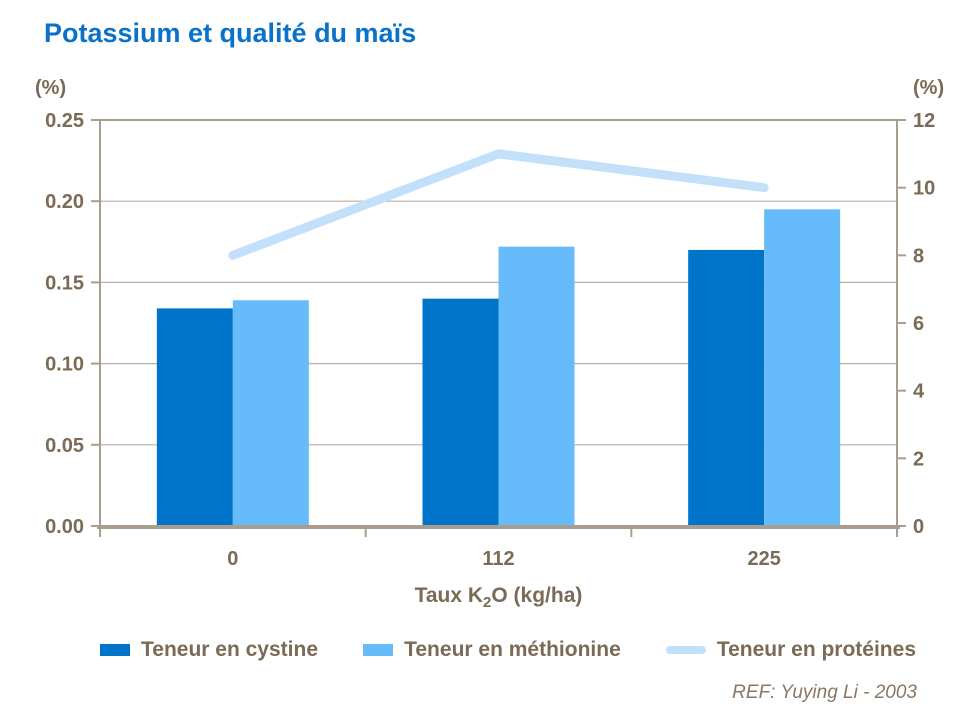 This screenshot has height=720, width=960. What do you see at coordinates (763, 559) in the screenshot?
I see `x-axis-category-label: 225` at bounding box center [763, 559].